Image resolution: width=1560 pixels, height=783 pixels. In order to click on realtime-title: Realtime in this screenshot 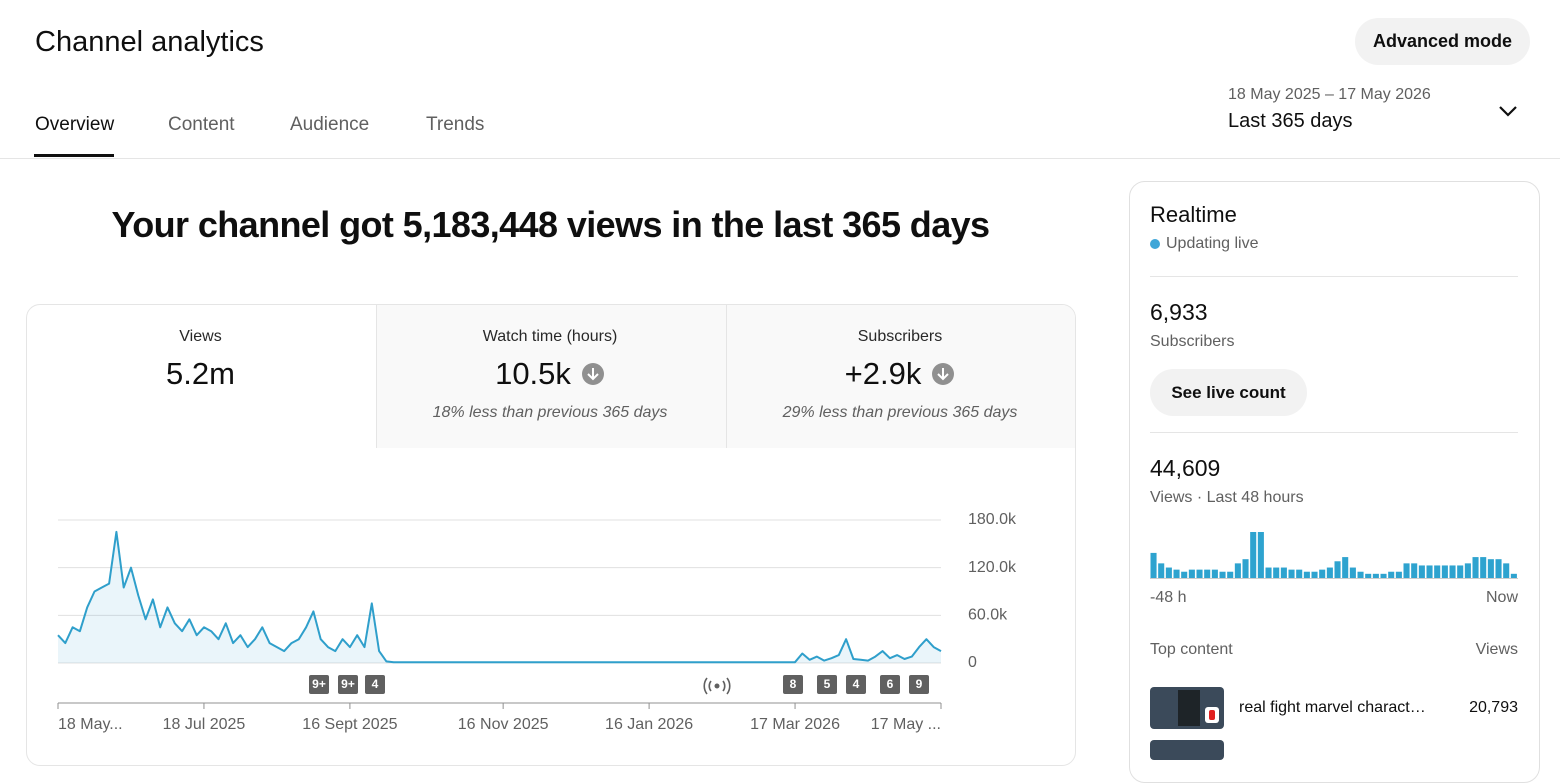, I will do `click(1193, 214)`.